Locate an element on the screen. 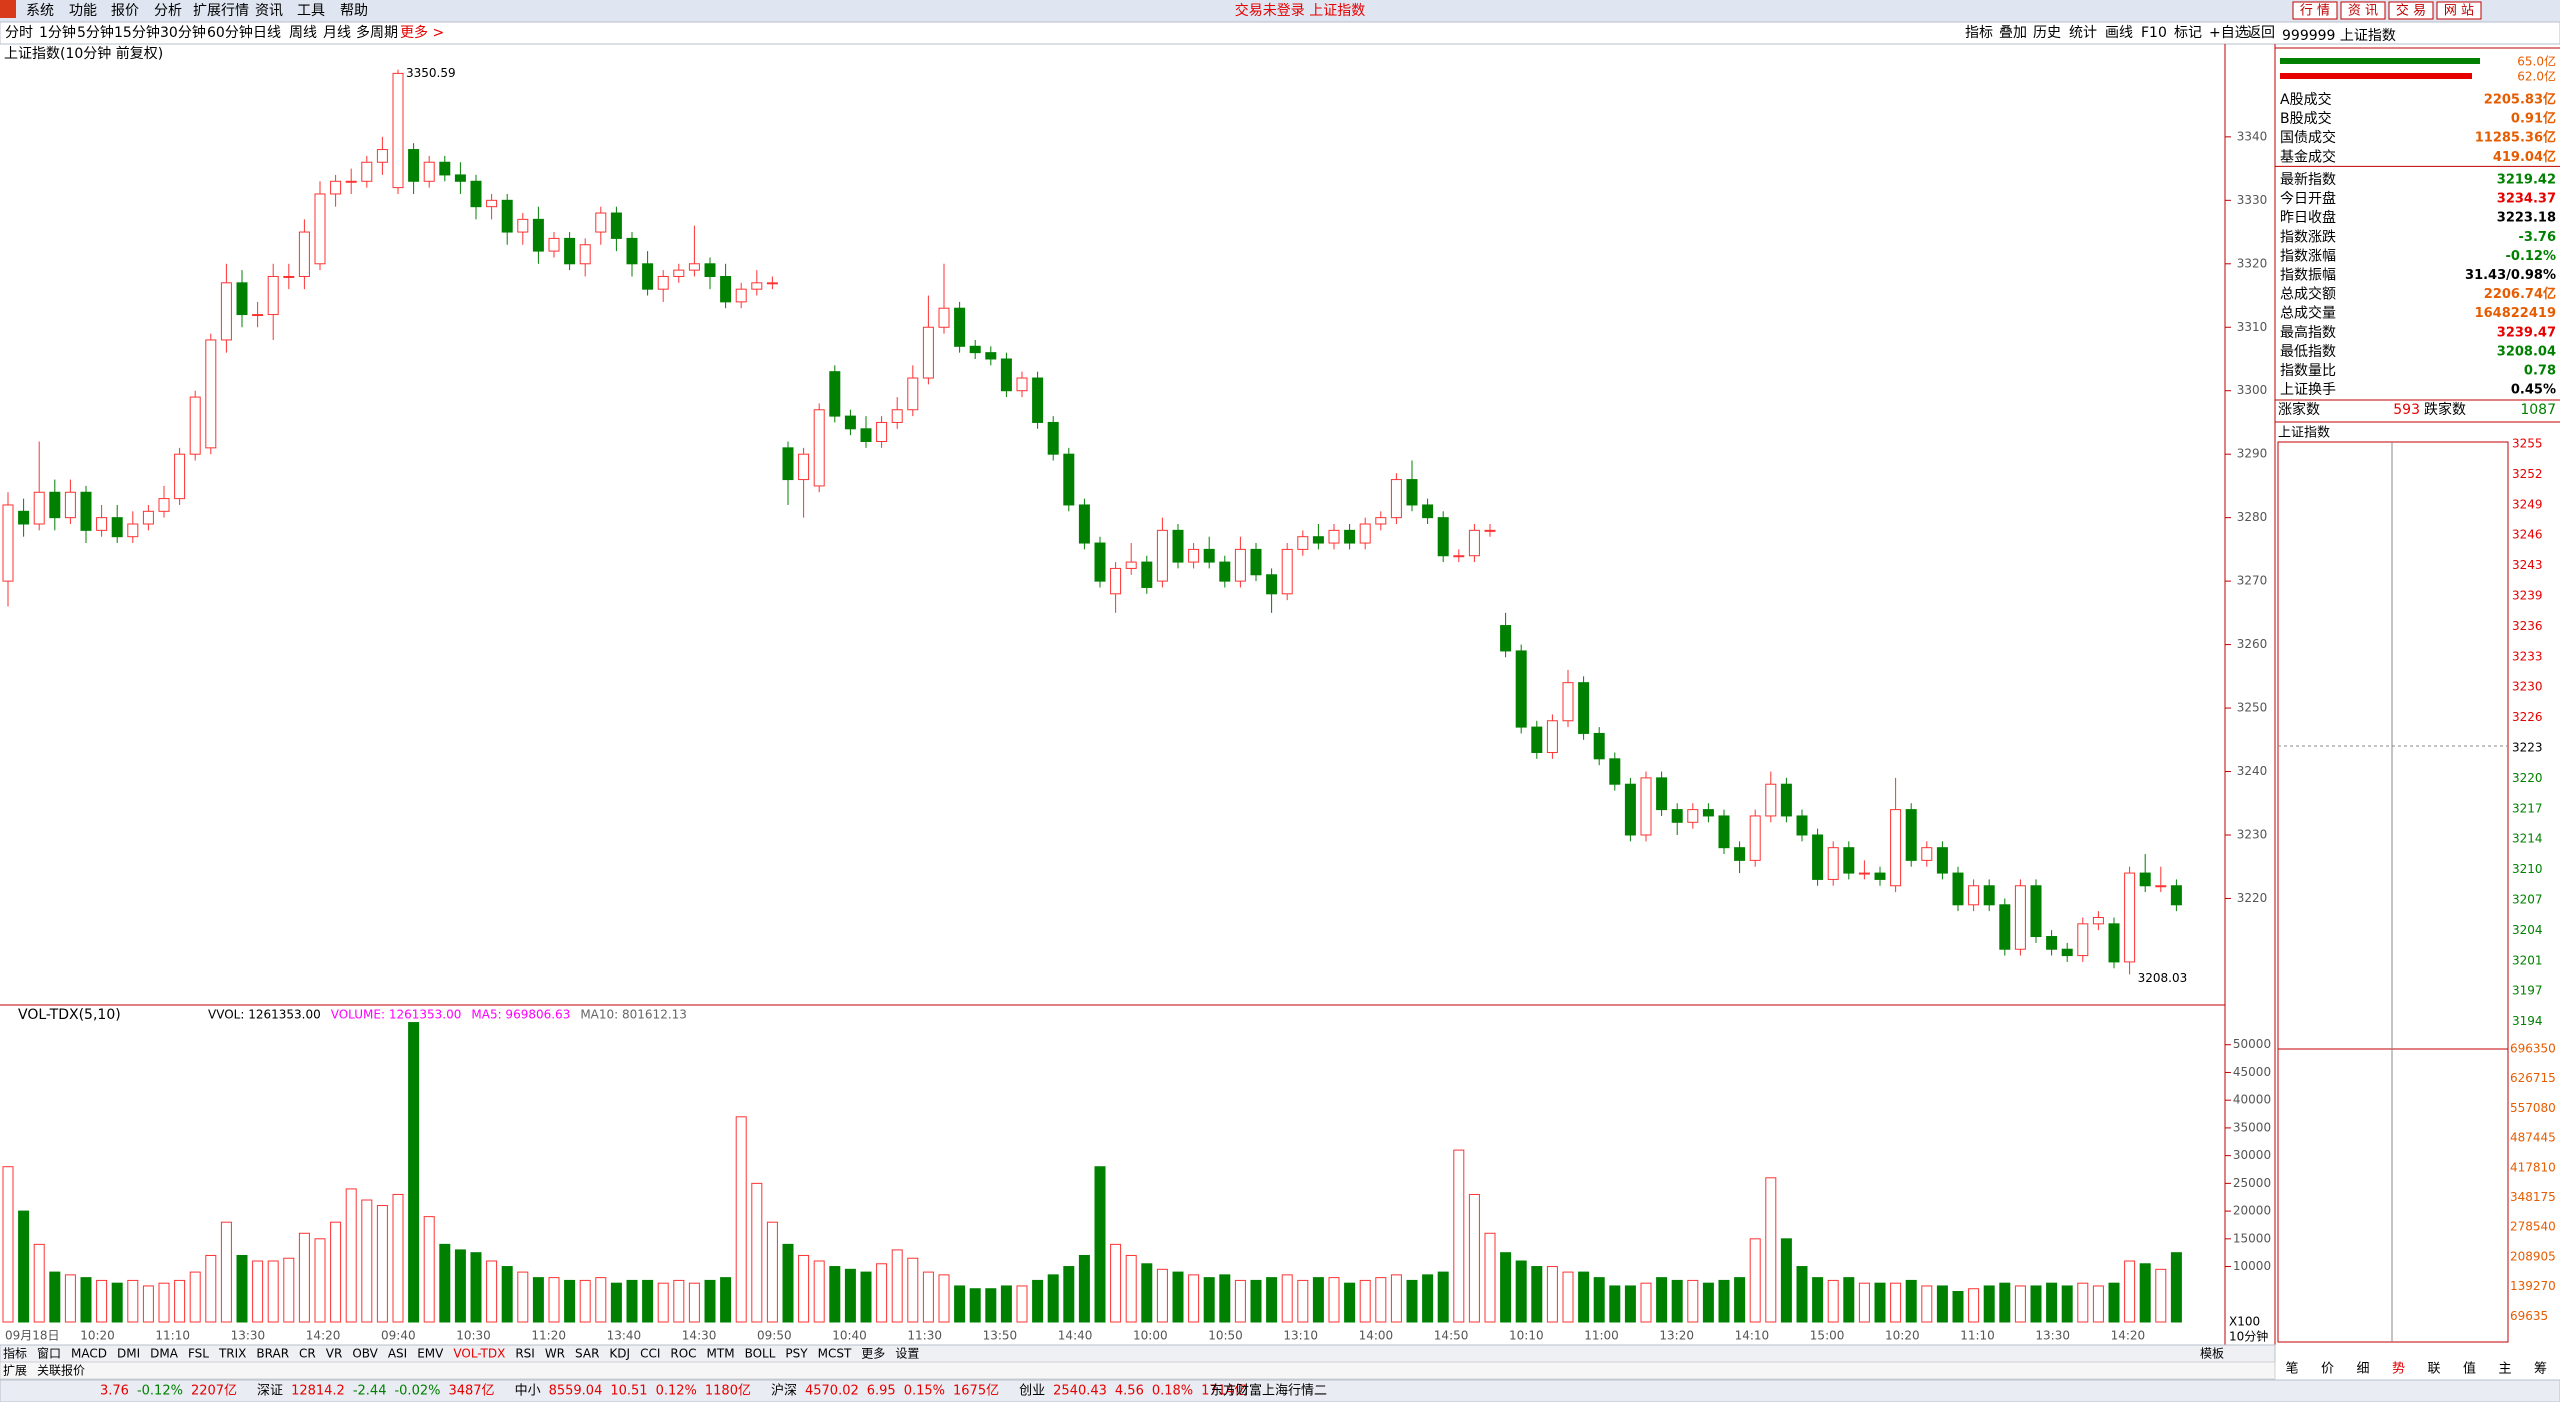  mini-price-tick: 3197 is located at coordinates (2527, 991).